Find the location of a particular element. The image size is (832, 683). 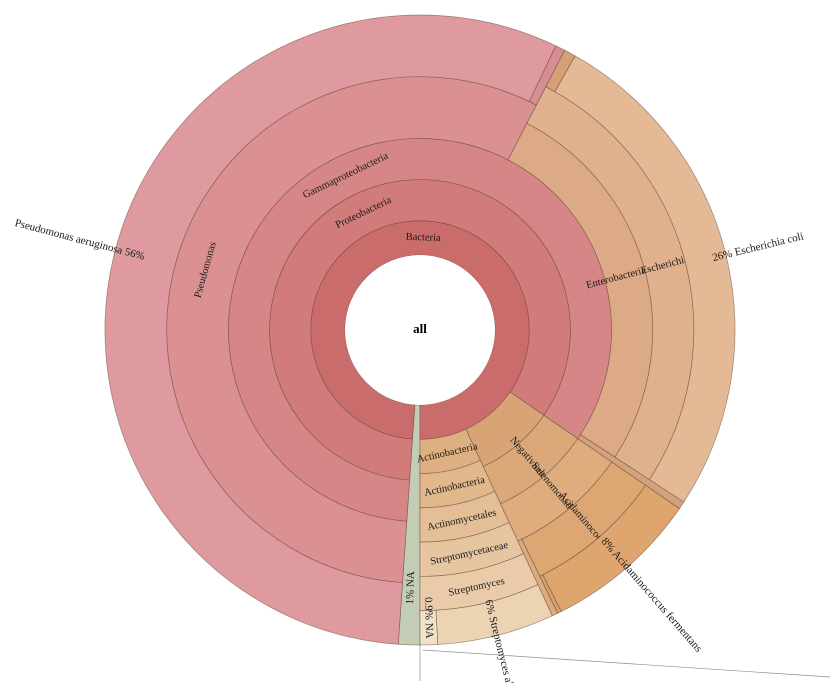

leader-line is located at coordinates (626, 663).